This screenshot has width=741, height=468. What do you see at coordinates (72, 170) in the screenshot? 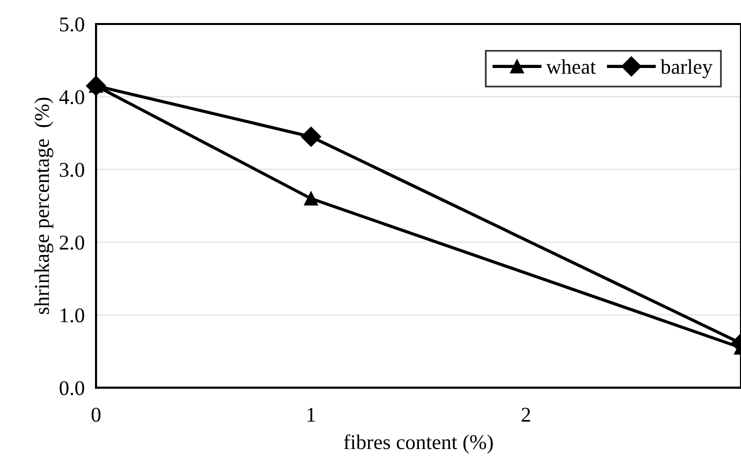
I see `y-tick-label: 3.0` at bounding box center [72, 170].